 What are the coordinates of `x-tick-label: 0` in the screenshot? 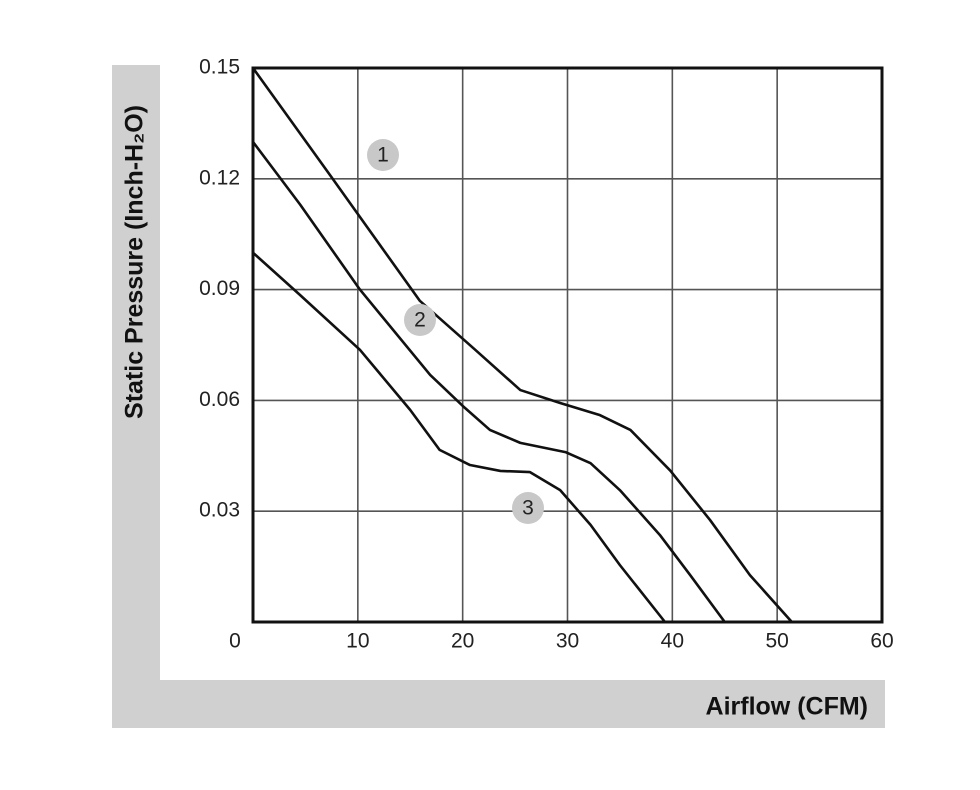 It's located at (235, 641).